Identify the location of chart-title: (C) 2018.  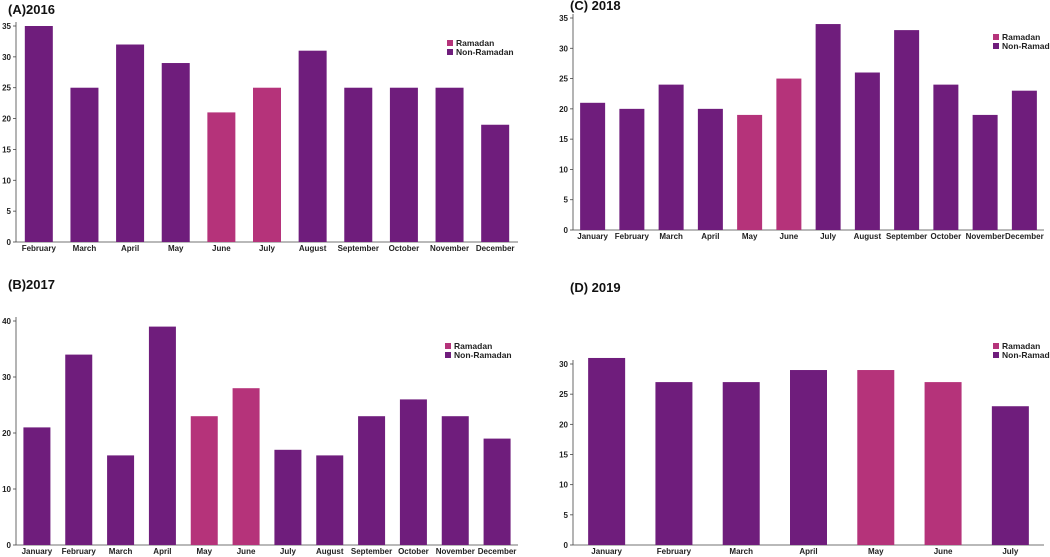
(595, 6).